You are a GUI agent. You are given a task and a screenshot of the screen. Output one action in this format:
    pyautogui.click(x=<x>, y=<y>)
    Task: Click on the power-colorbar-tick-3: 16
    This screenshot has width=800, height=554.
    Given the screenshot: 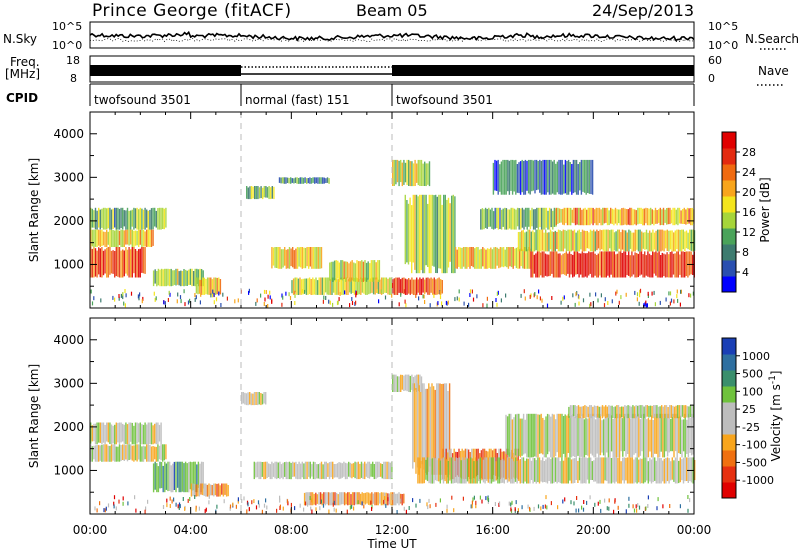 What is the action you would take?
    pyautogui.click(x=749, y=212)
    